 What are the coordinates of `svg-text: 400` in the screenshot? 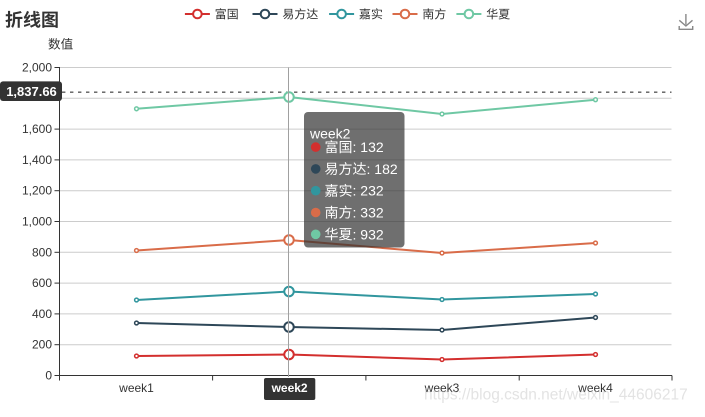 It's located at (42, 314).